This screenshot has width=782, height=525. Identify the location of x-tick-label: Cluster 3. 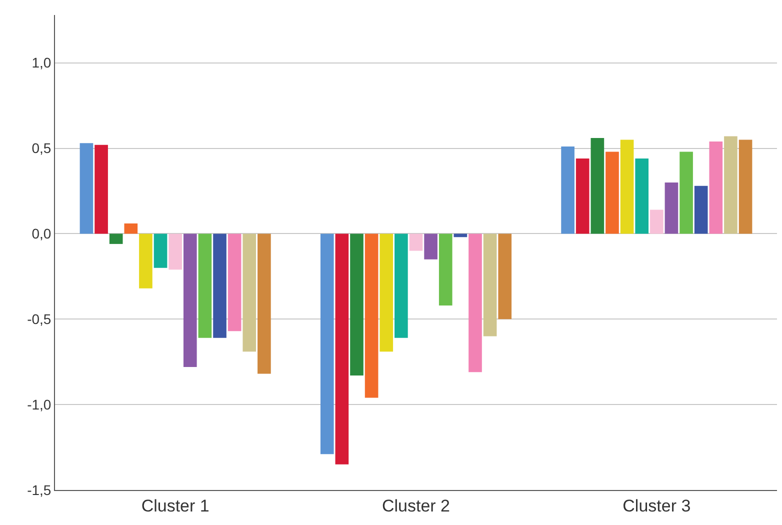
(656, 506).